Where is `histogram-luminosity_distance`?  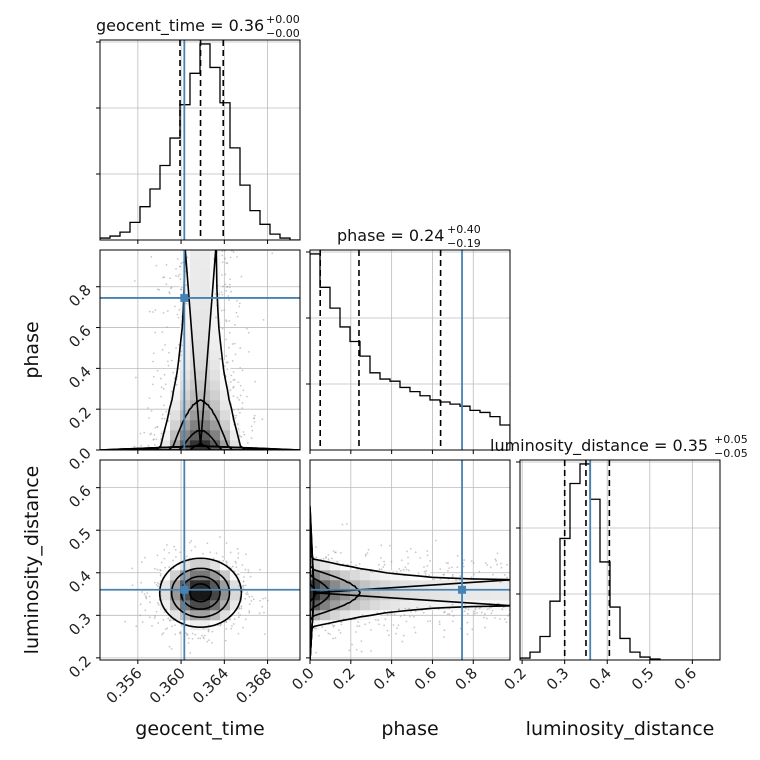 histogram-luminosity_distance is located at coordinates (620, 561).